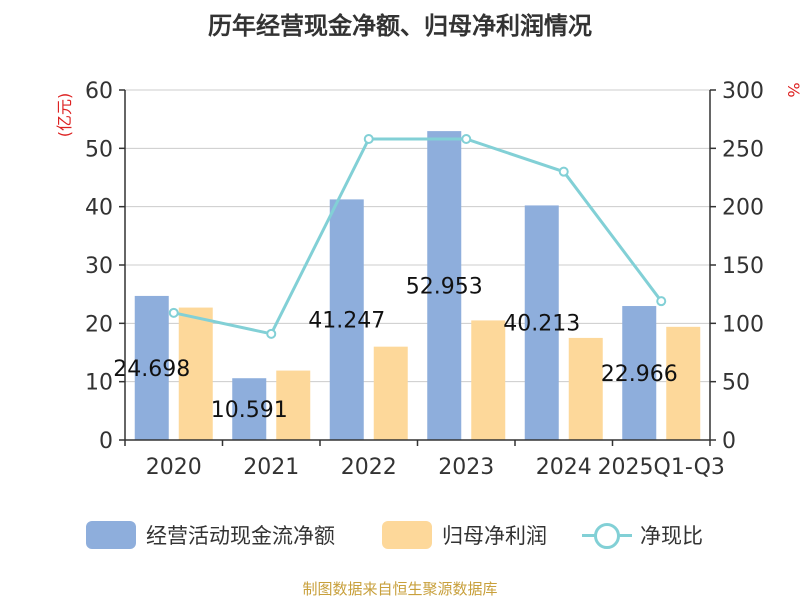 The width and height of the screenshot is (800, 600). What do you see at coordinates (736, 383) in the screenshot?
I see `right-tick-label: 50` at bounding box center [736, 383].